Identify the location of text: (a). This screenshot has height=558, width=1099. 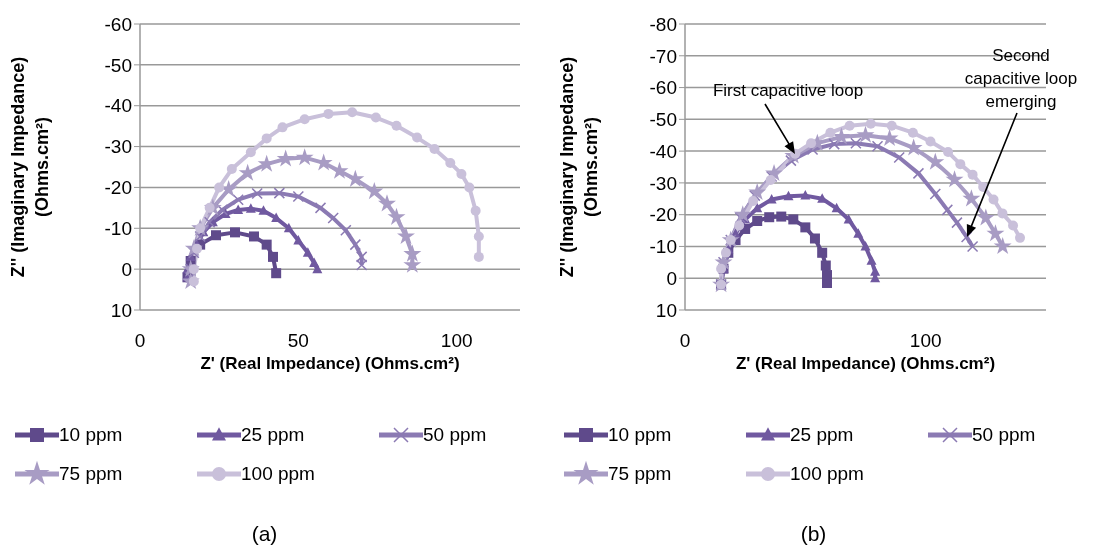
(264, 534).